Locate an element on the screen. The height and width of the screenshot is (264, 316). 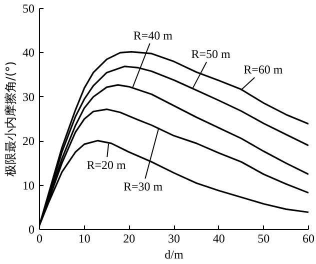
y-tick-label: 50 is located at coordinates (28, 9).